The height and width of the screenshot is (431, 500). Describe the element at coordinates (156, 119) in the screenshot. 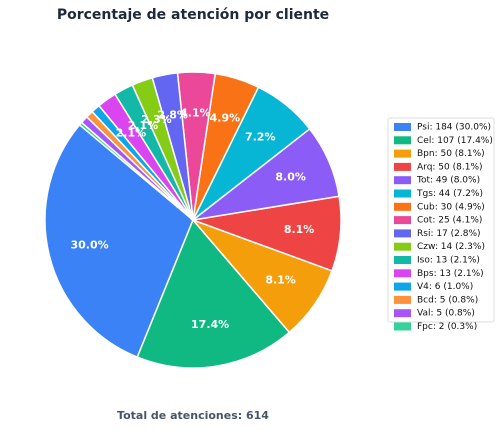

I see `slice-label: 2.3%` at that location.